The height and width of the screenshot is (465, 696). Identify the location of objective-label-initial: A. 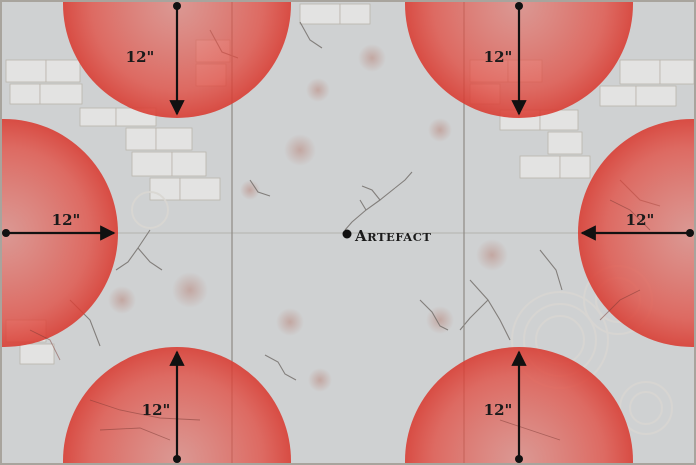
(360, 236).